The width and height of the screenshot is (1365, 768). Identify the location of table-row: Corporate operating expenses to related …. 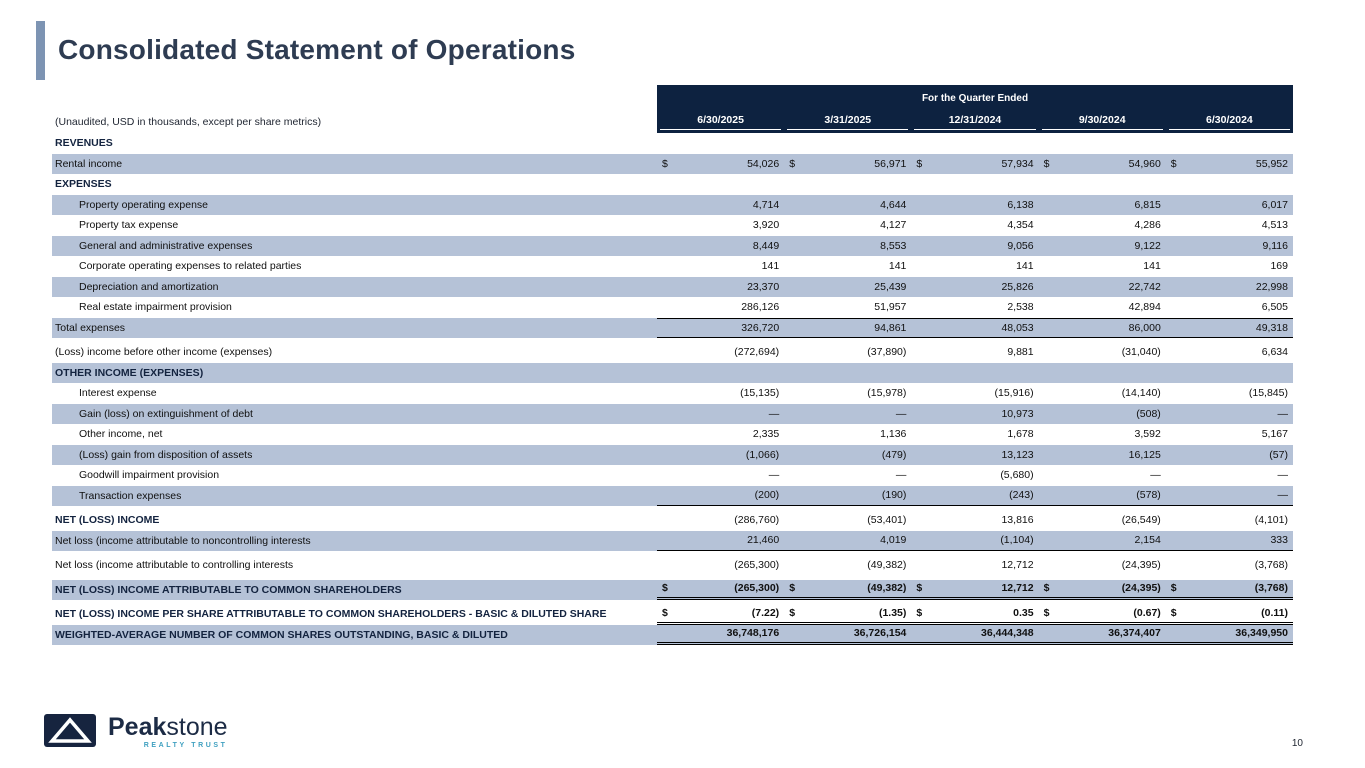
(672, 266).